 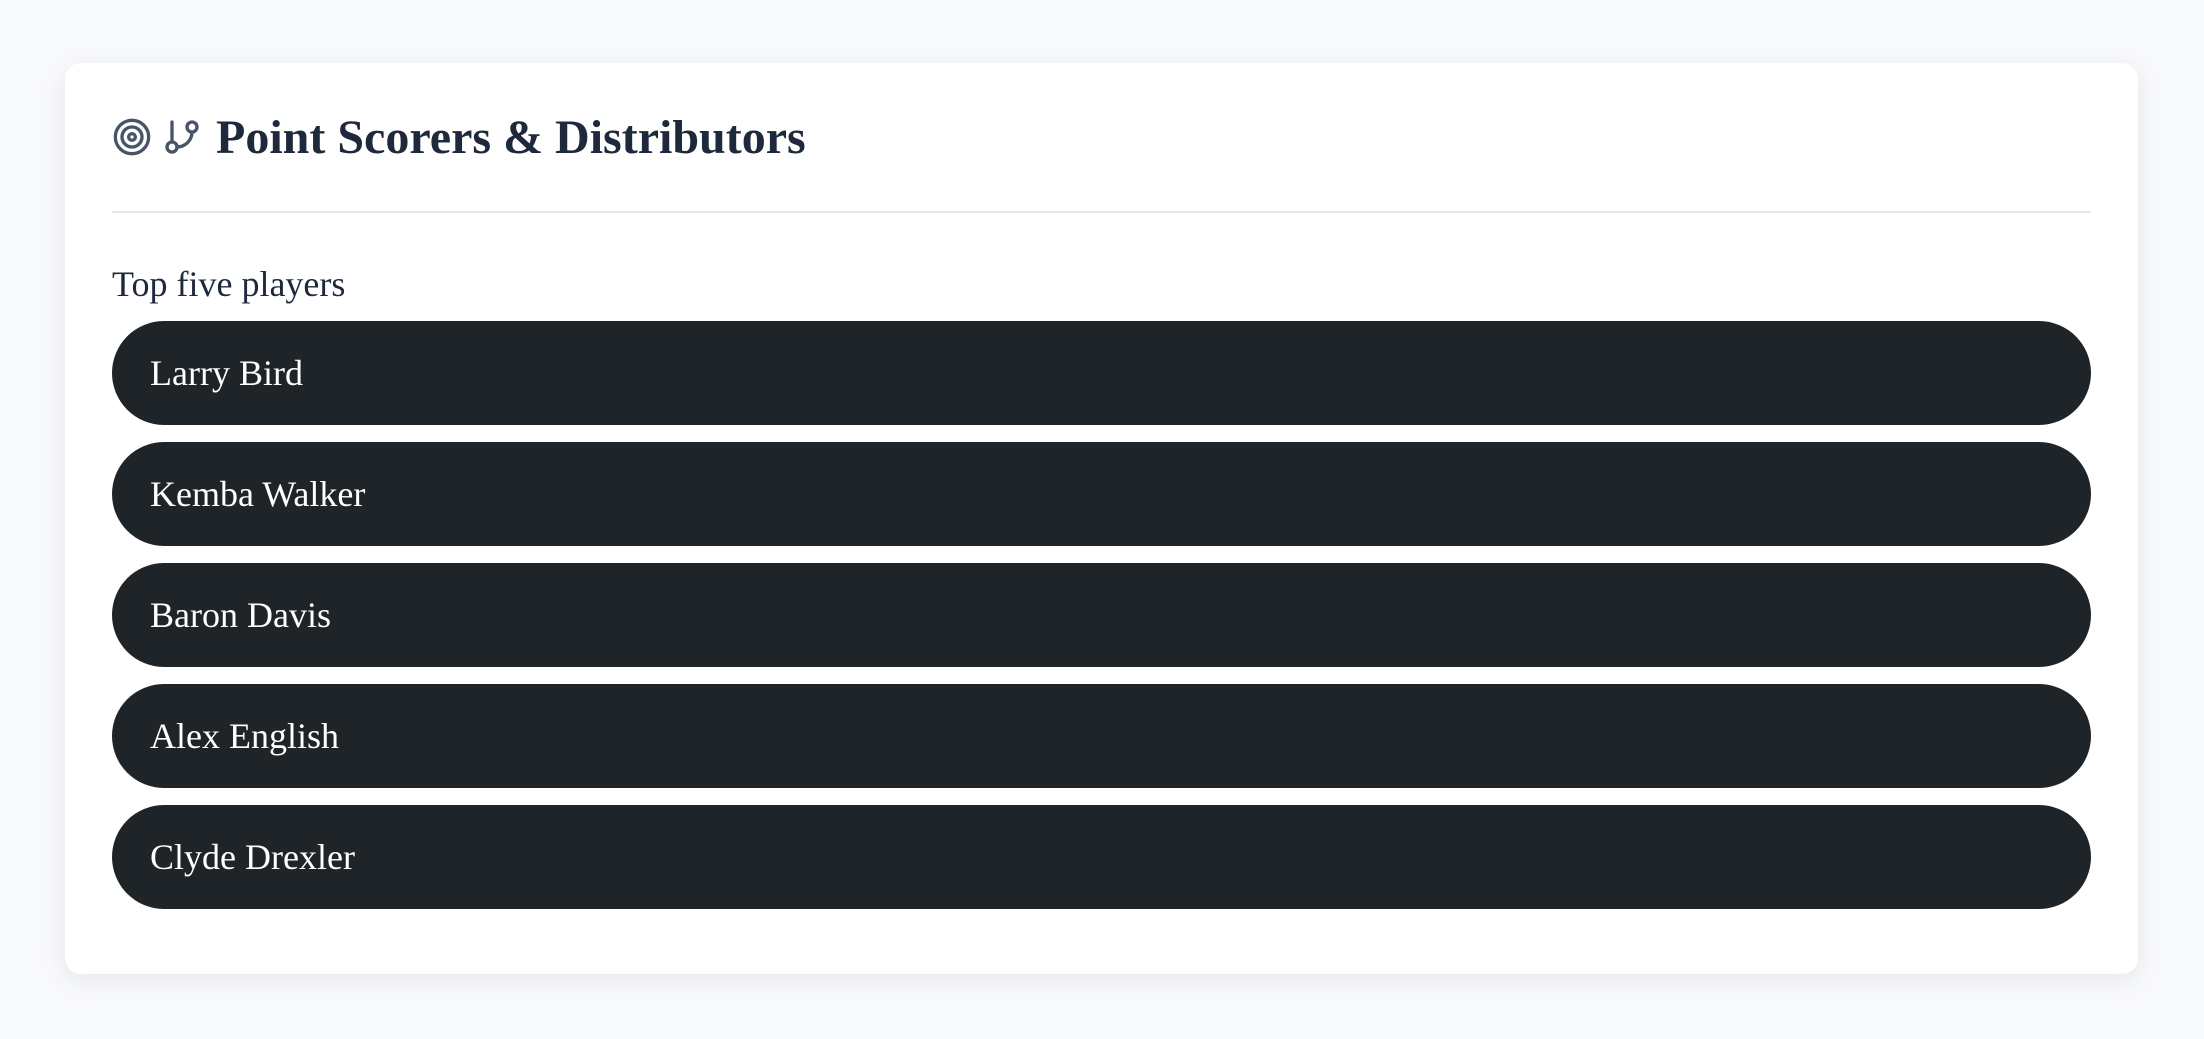 I want to click on player-name: Alex English, so click(x=244, y=736).